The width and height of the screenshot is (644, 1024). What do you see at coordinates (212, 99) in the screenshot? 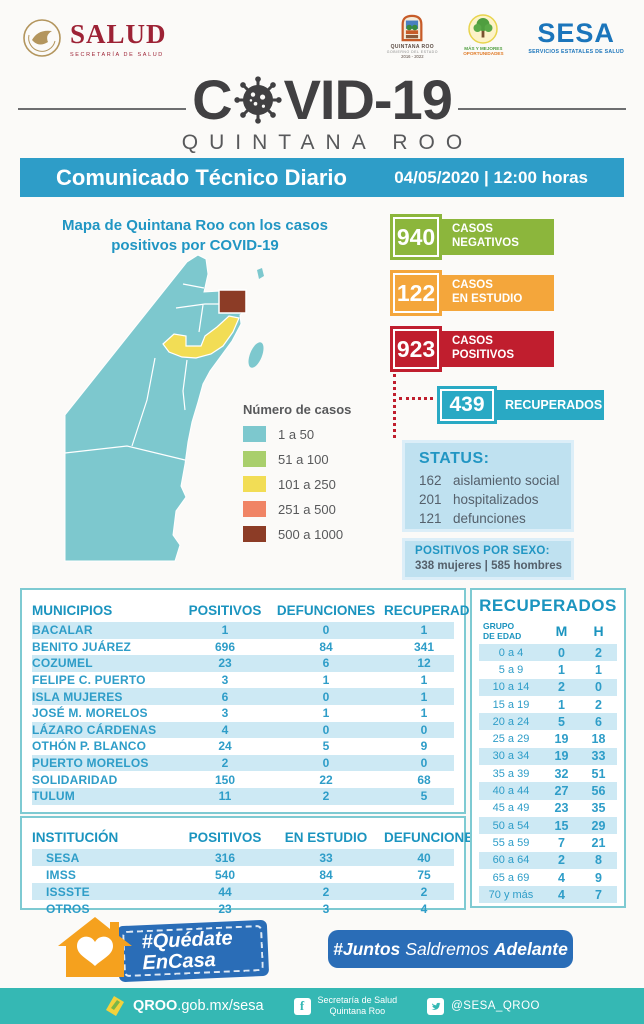
I see `covid-title-c: C` at bounding box center [212, 99].